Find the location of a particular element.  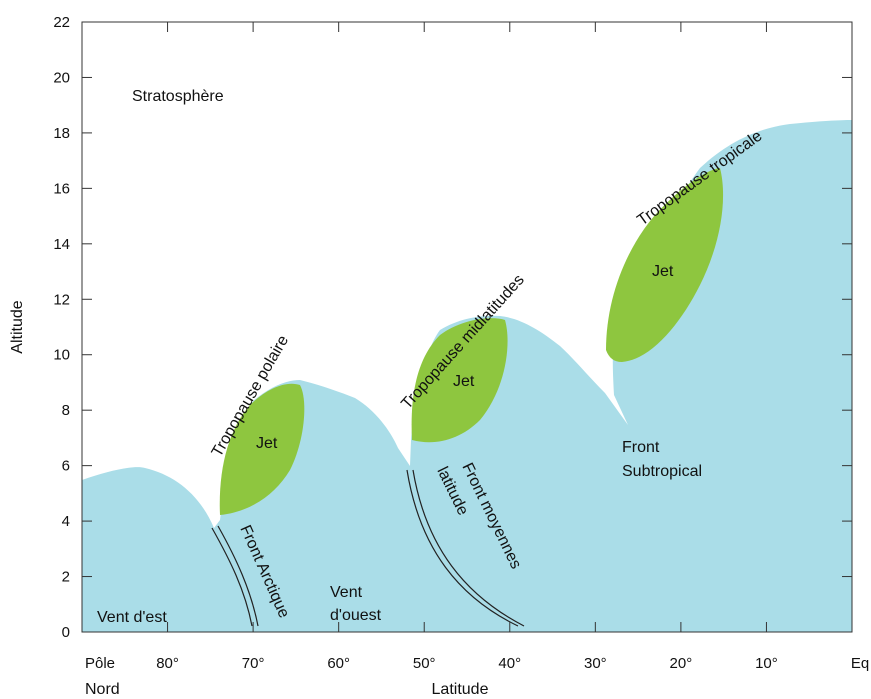

x-tick-label: 40° is located at coordinates (509, 663).